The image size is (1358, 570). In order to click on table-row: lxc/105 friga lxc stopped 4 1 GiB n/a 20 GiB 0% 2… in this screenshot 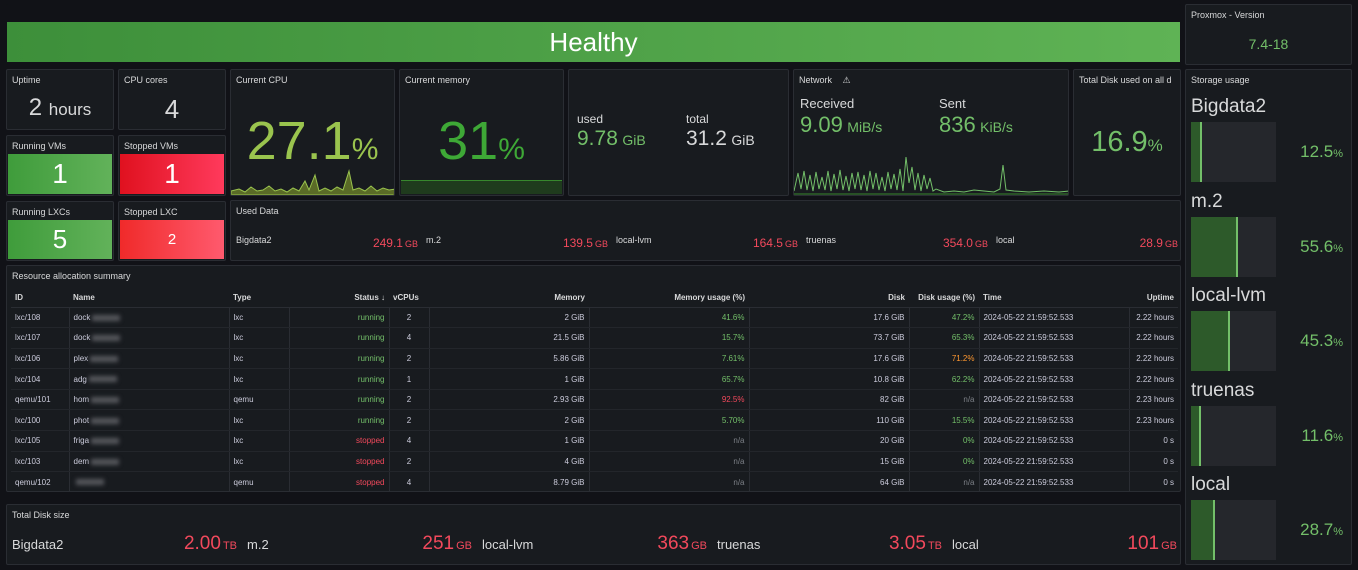, I will do `click(594, 441)`.